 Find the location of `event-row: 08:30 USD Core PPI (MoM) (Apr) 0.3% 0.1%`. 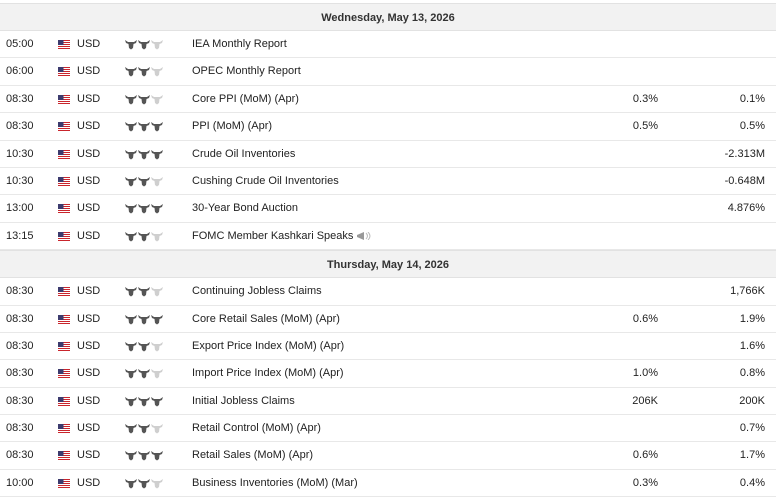

event-row: 08:30 USD Core PPI (MoM) (Apr) 0.3% 0.1% is located at coordinates (388, 100).